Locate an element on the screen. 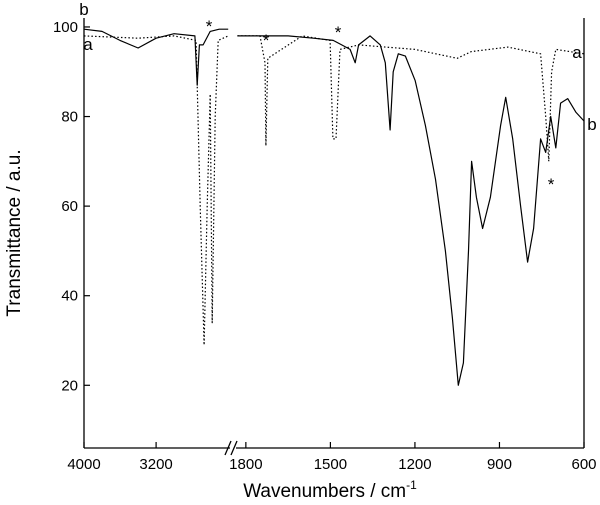  x-axis-title: Wavenumbers / cm-1 is located at coordinates (330, 490).